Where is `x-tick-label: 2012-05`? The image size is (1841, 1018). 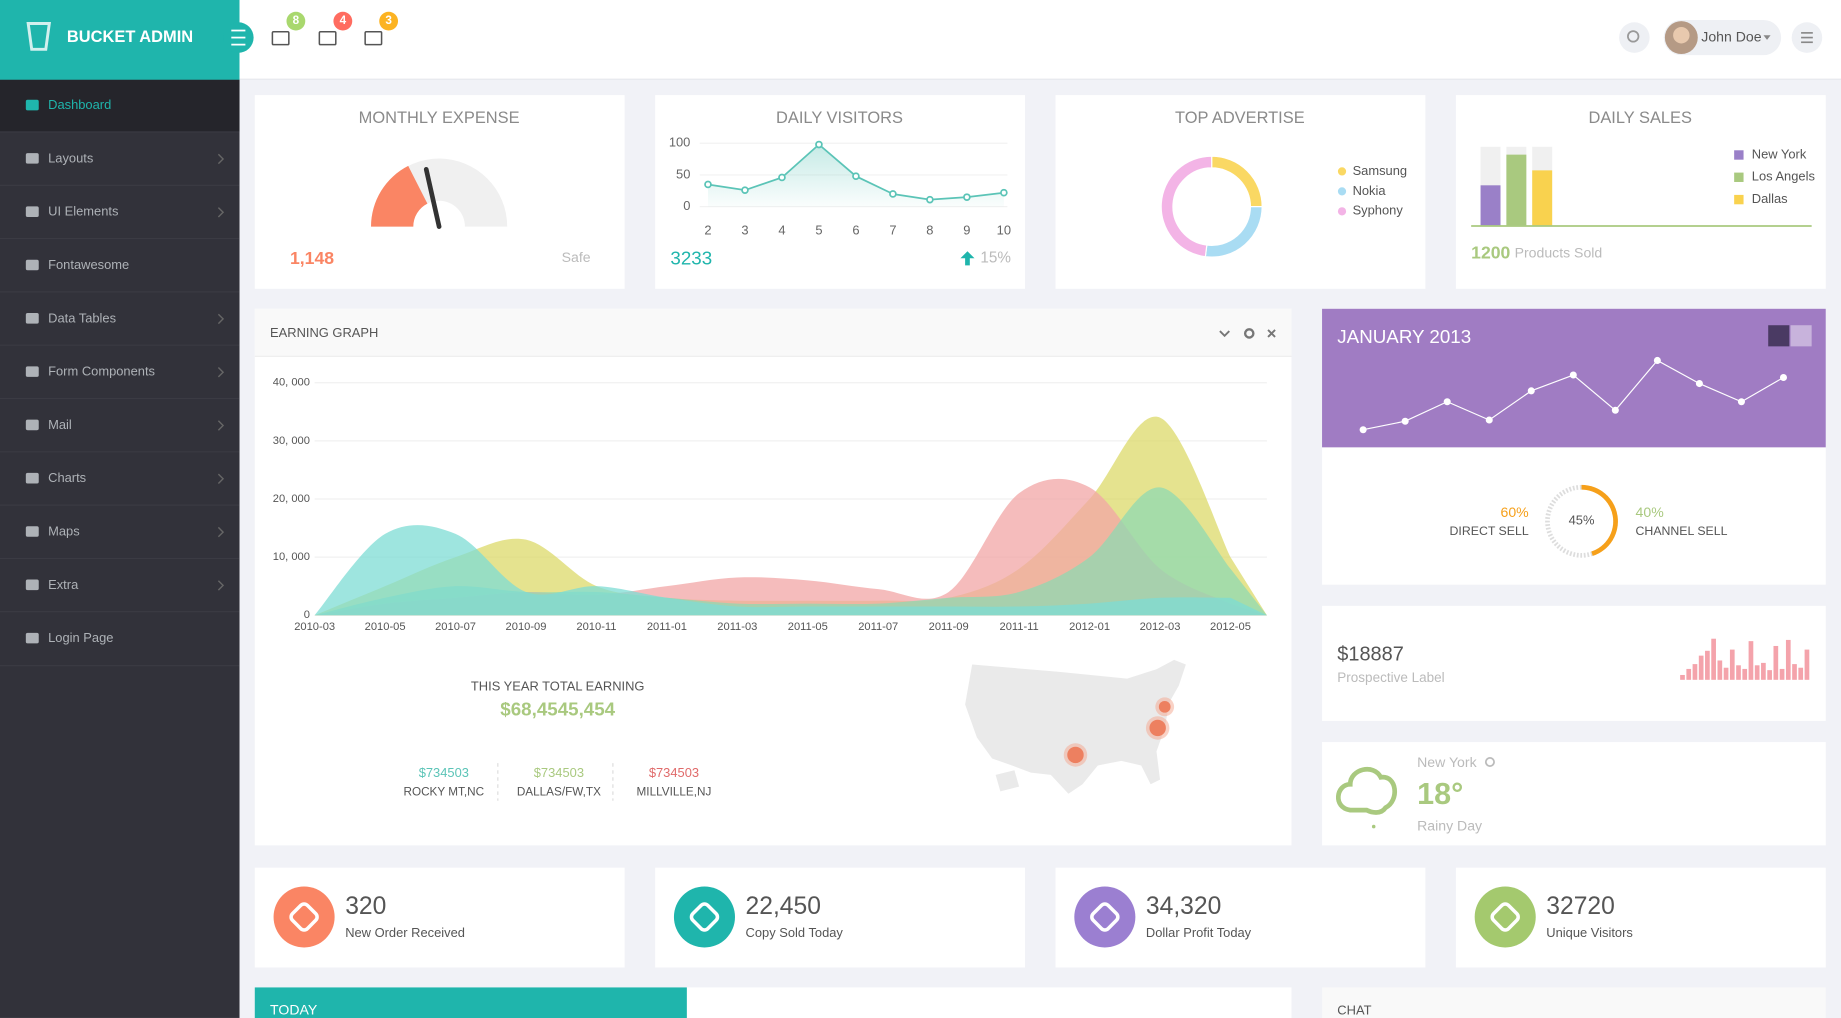
x-tick-label: 2012-05 is located at coordinates (1230, 627).